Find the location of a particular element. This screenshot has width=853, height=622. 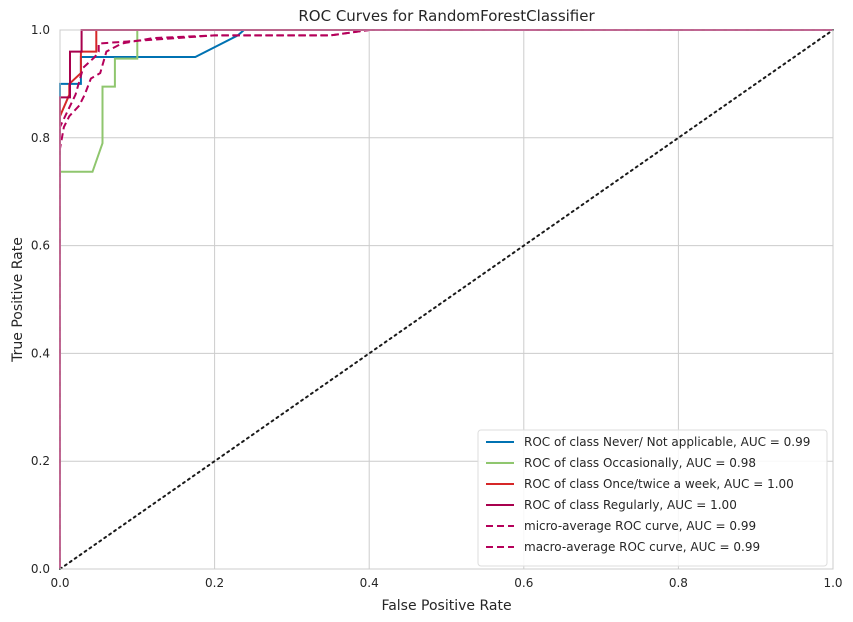

chart-title: ROC Curves for RandomForestClassifier is located at coordinates (446, 16).